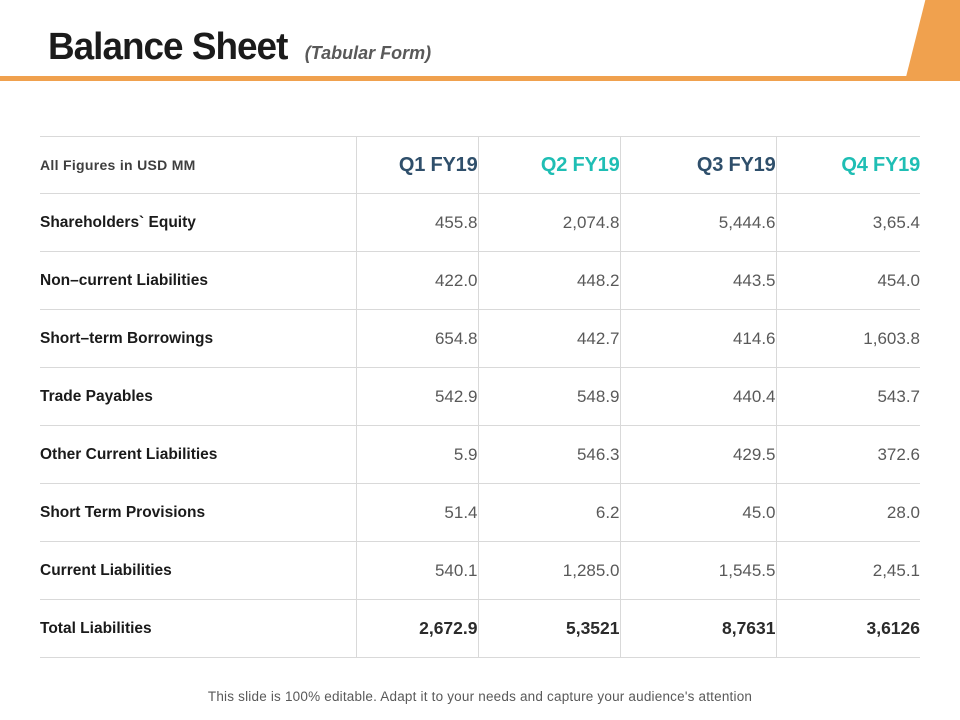  What do you see at coordinates (697, 570) in the screenshot?
I see `cell-value: 1,545.5` at bounding box center [697, 570].